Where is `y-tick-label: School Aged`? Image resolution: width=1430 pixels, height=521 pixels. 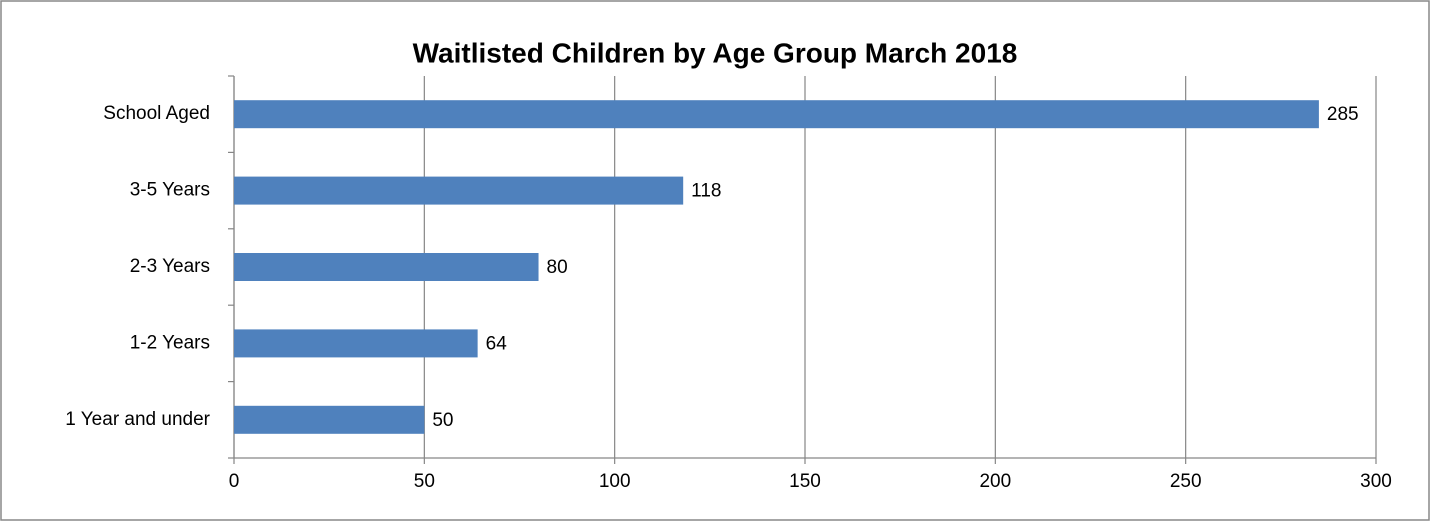 y-tick-label: School Aged is located at coordinates (156, 113).